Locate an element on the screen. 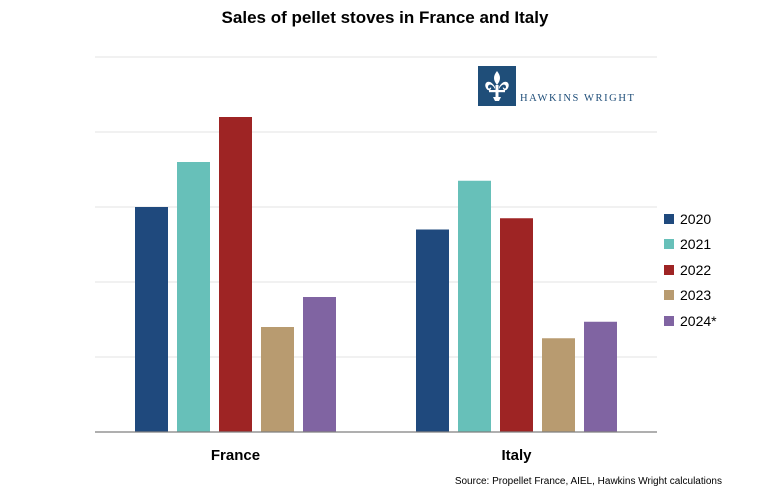  bar-italy-2024 is located at coordinates (600, 376).